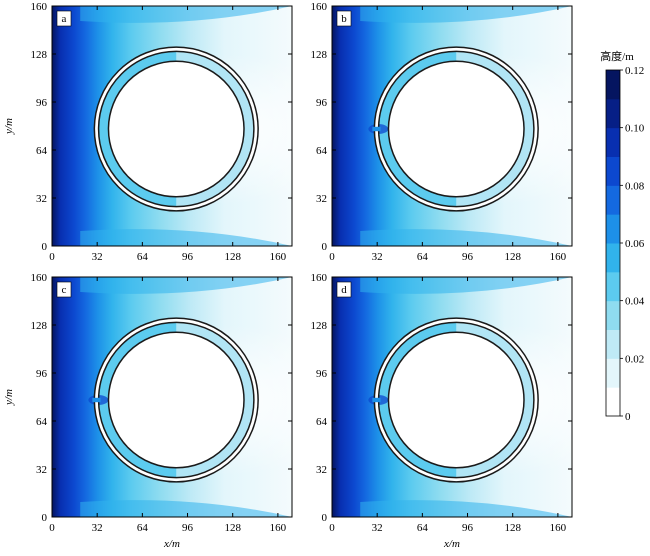 Image resolution: width=650 pixels, height=556 pixels. I want to click on panel-label: d, so click(344, 290).